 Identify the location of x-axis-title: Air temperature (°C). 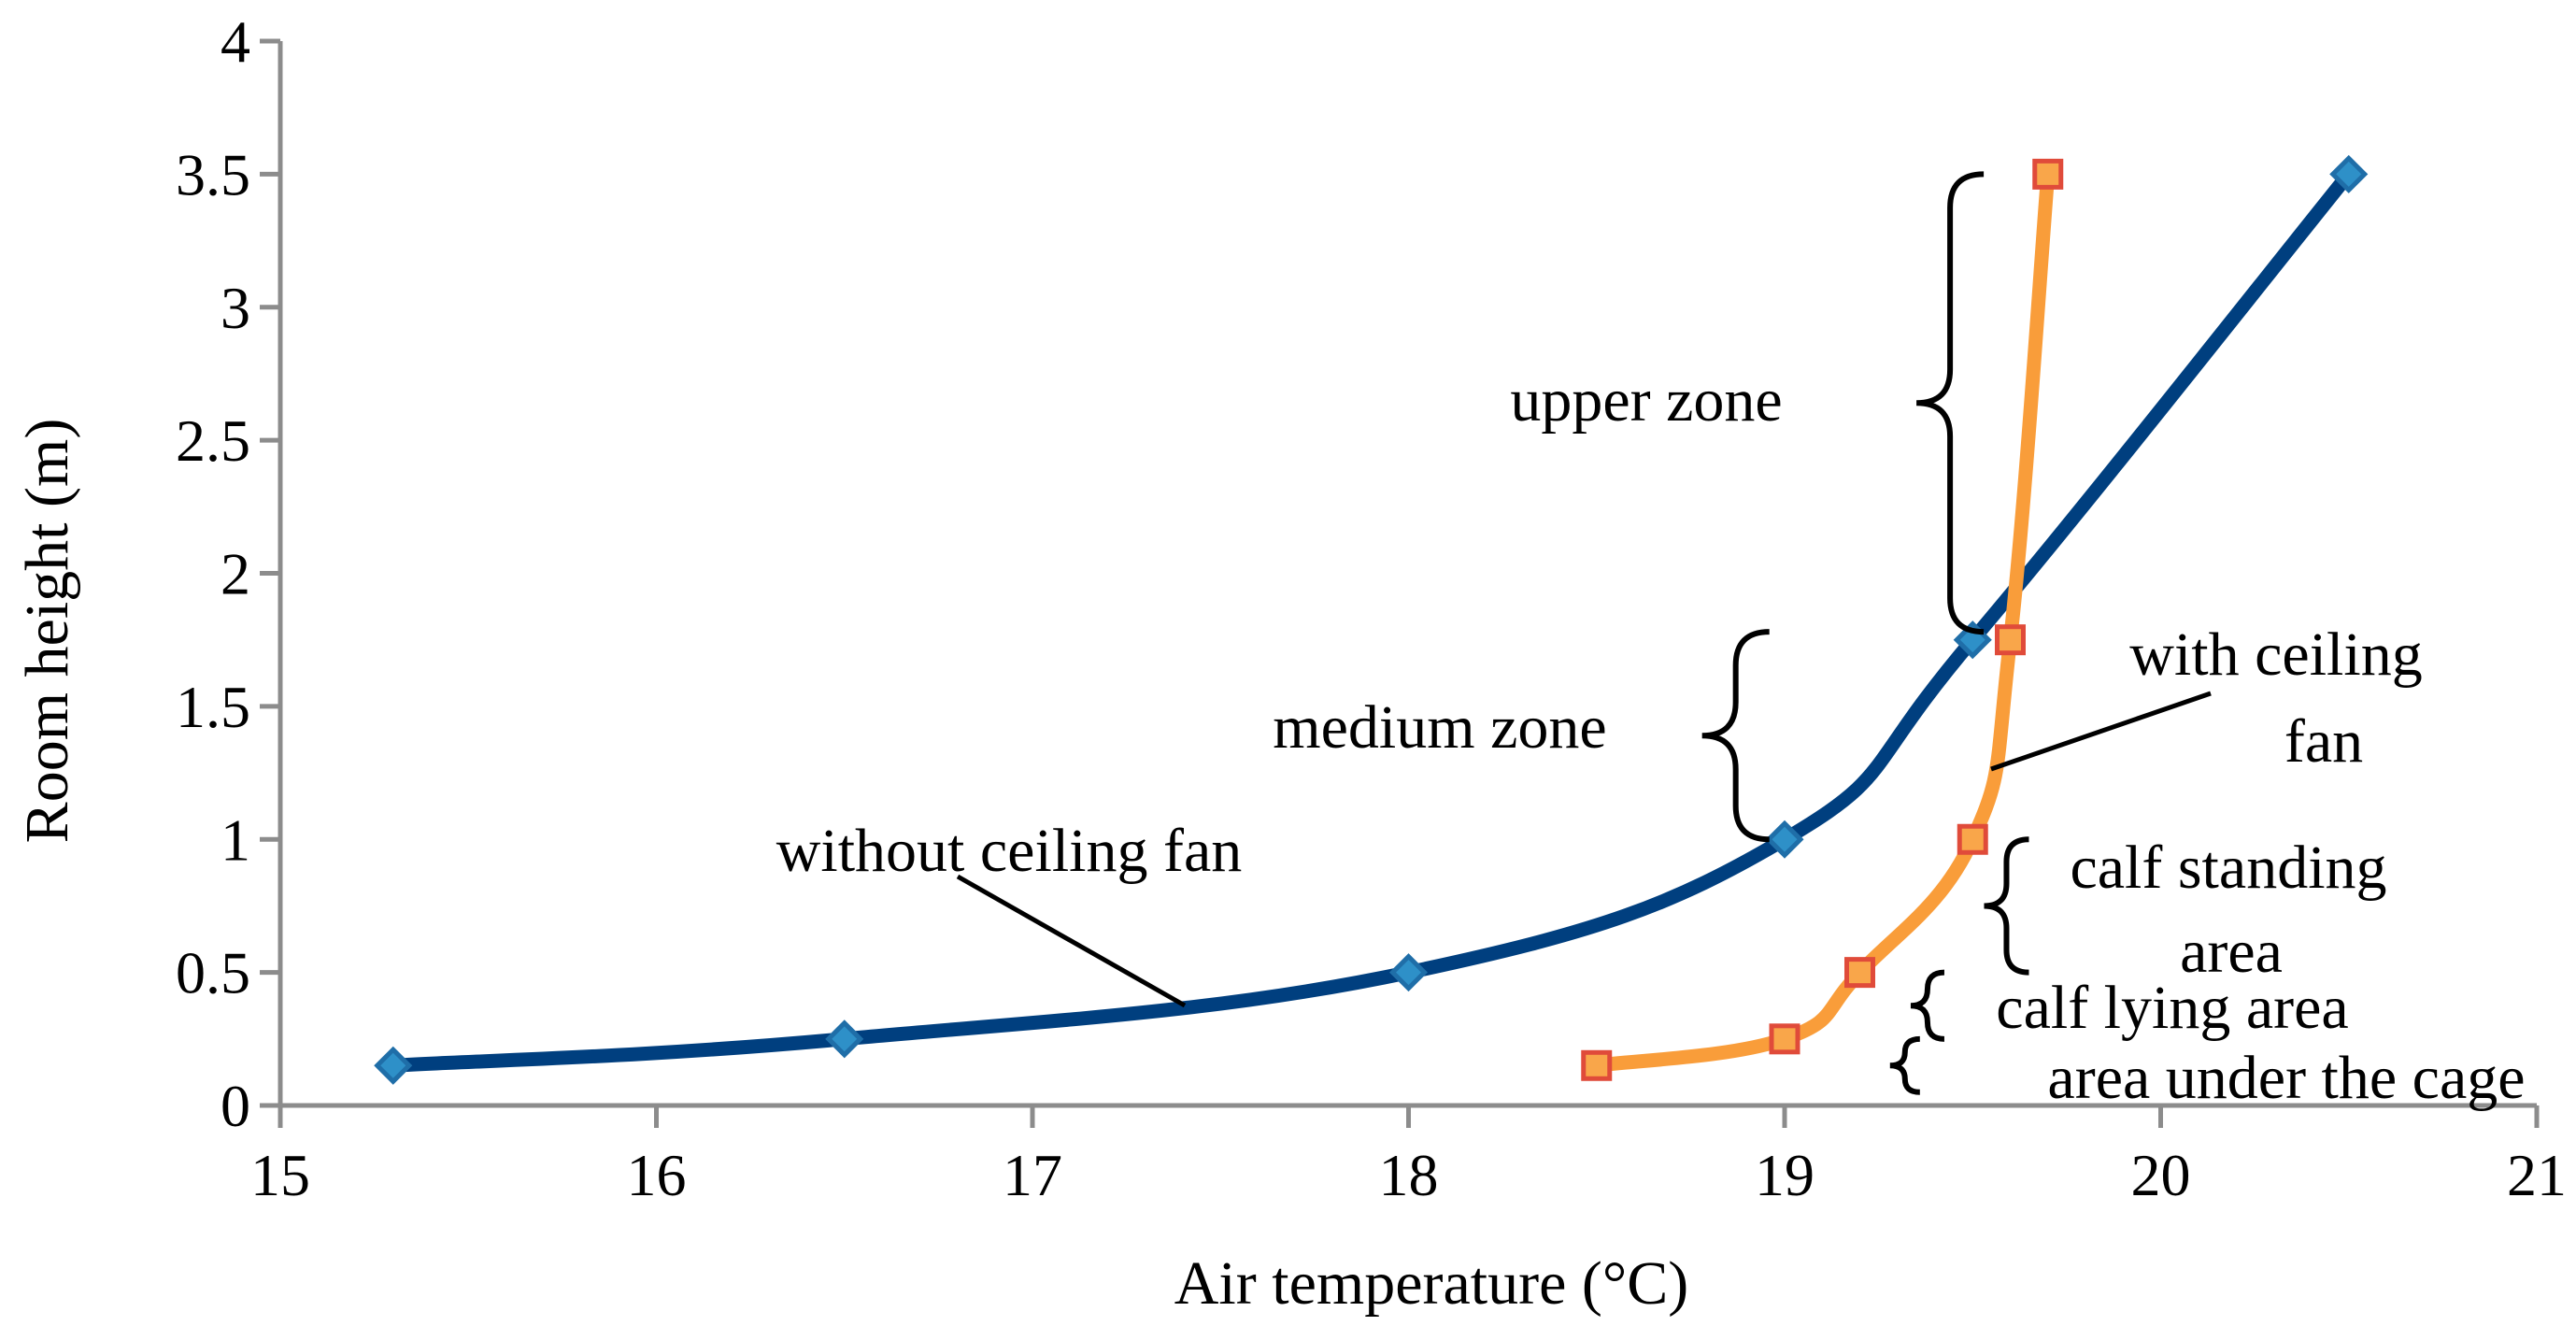
(1432, 1283).